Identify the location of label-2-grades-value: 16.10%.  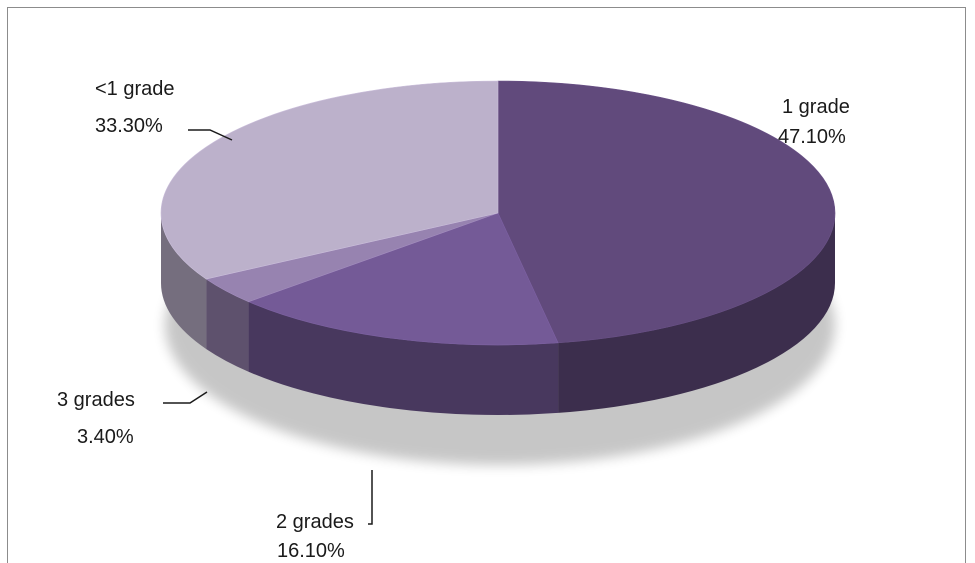
(311, 551).